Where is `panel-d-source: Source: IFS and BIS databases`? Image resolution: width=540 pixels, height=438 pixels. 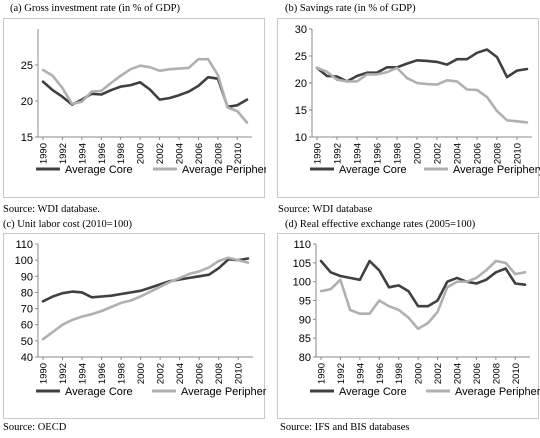
panel-d-source: Source: IFS and BIS databases is located at coordinates (345, 427).